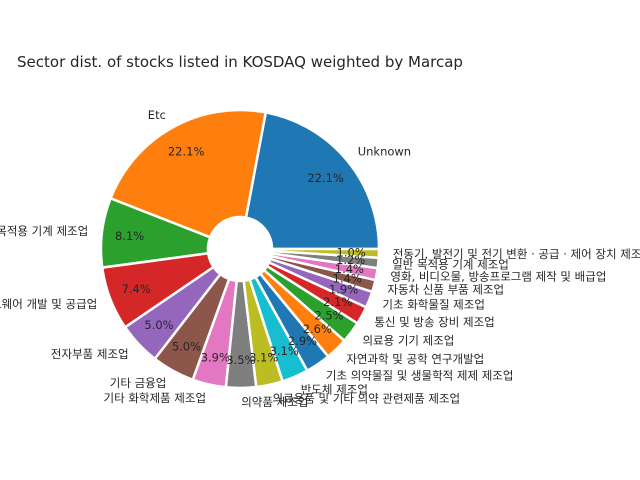 The height and width of the screenshot is (480, 640). I want to click on slice-category-label: 영화, 비디오물, 방송프로그램 제작 및 배급업, so click(498, 277).